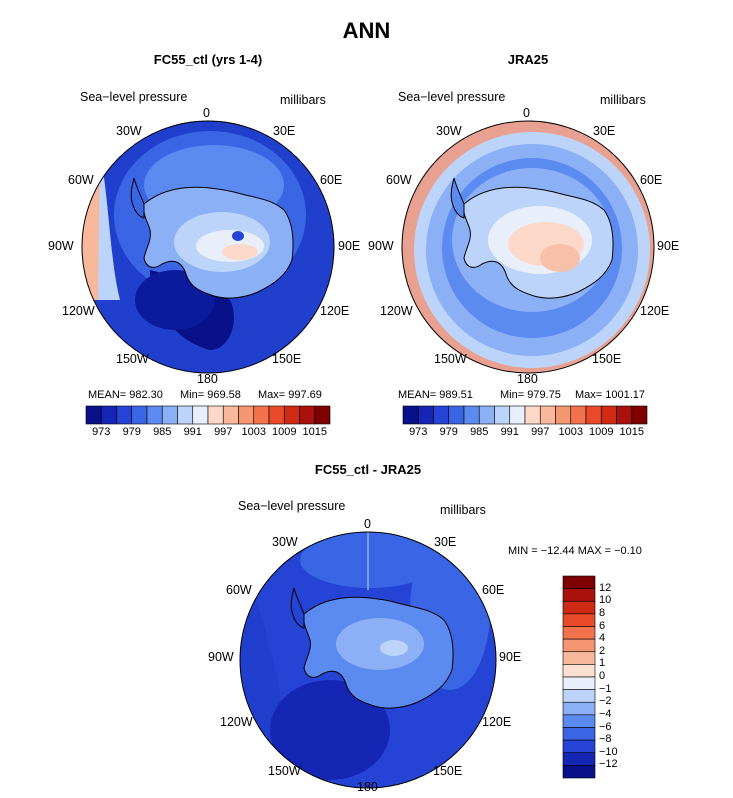  What do you see at coordinates (605, 587) in the screenshot?
I see `colorbar-tick-label: 12` at bounding box center [605, 587].